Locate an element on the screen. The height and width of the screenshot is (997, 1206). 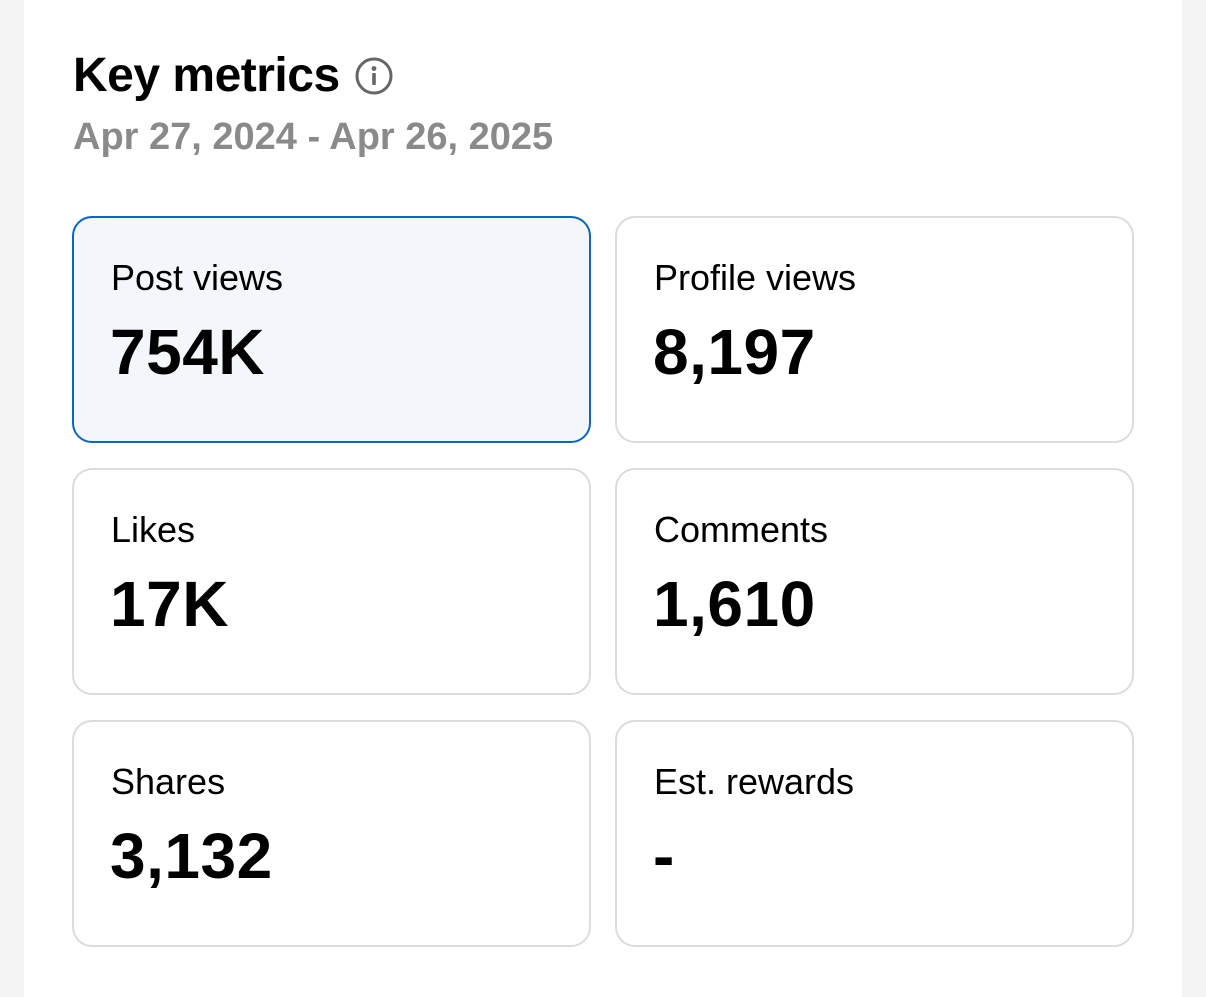
metric-value: 8,197 is located at coordinates (734, 352).